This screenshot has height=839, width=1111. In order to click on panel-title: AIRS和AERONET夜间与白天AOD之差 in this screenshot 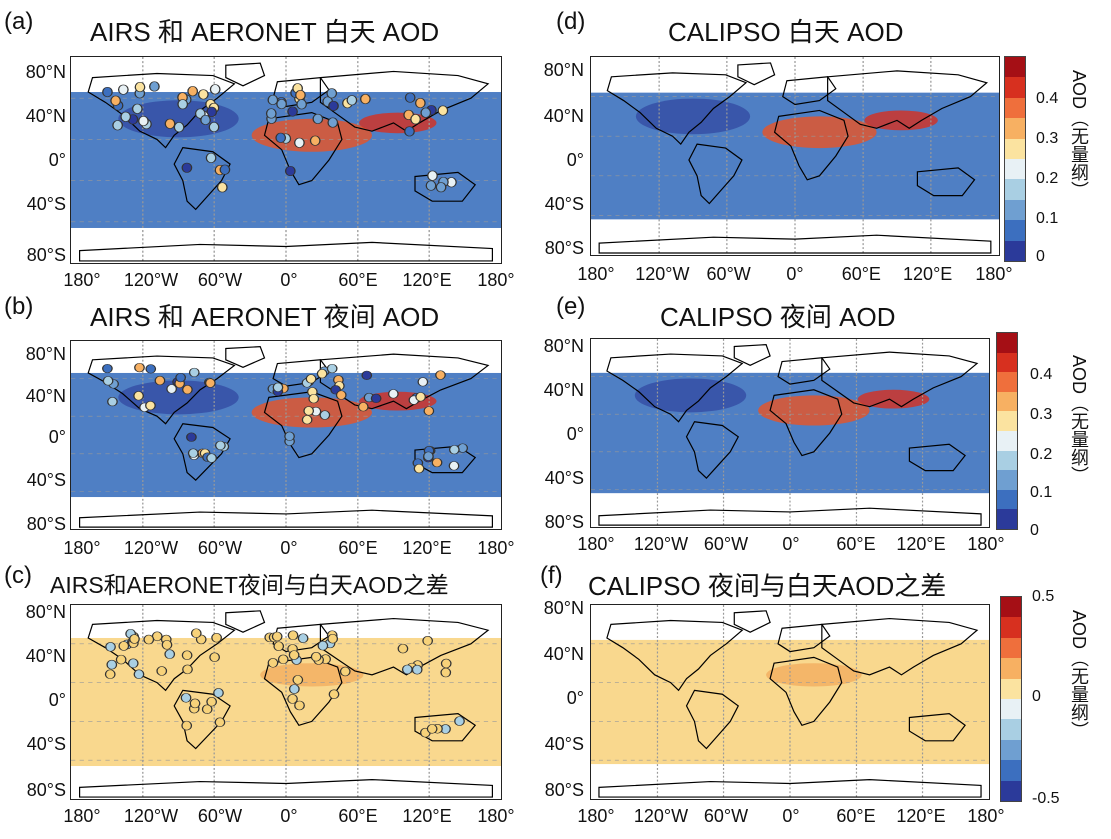, I will do `click(249, 585)`.